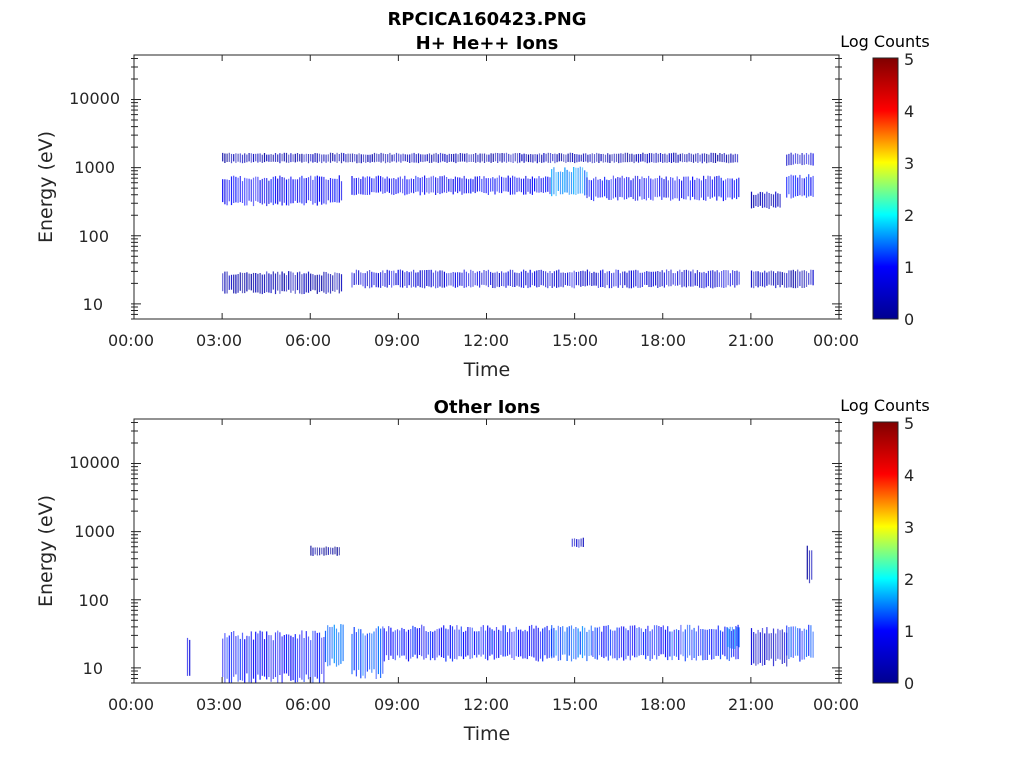  Describe the element at coordinates (909, 683) in the screenshot. I see `panel-2-cbtick-0: 0` at that location.